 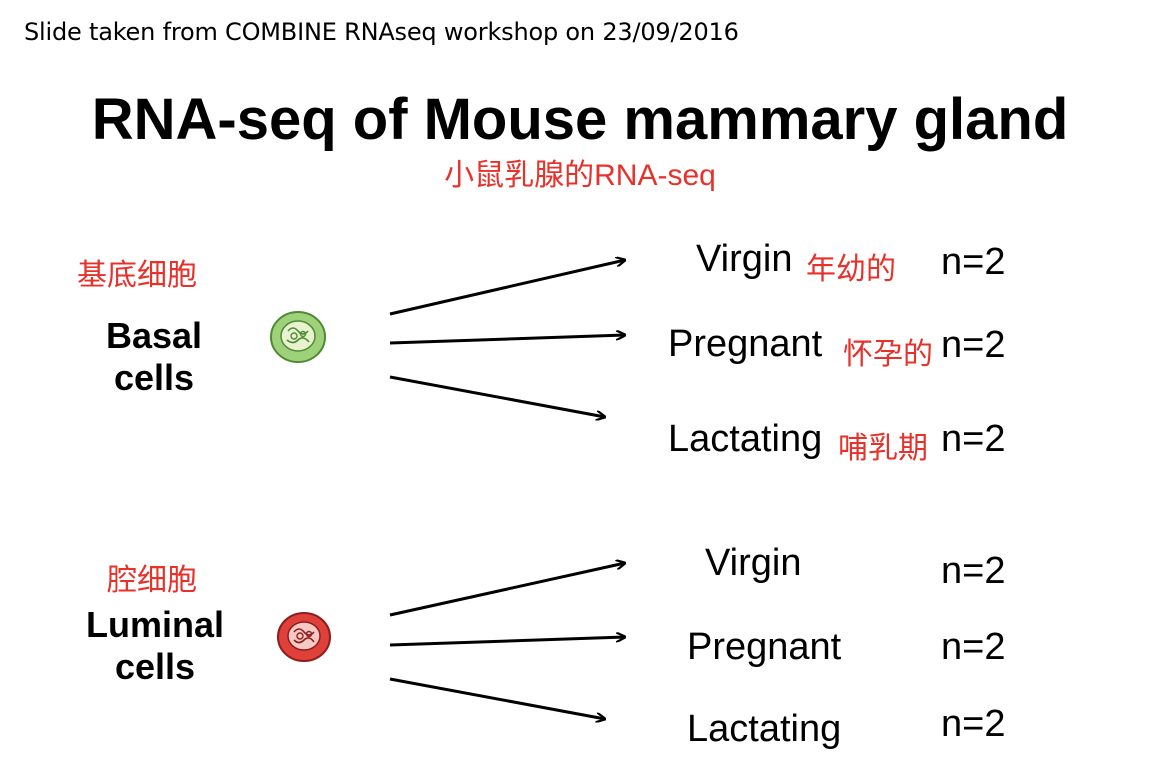 What do you see at coordinates (764, 647) in the screenshot?
I see `luminal-pregnant-label: Pregnant` at bounding box center [764, 647].